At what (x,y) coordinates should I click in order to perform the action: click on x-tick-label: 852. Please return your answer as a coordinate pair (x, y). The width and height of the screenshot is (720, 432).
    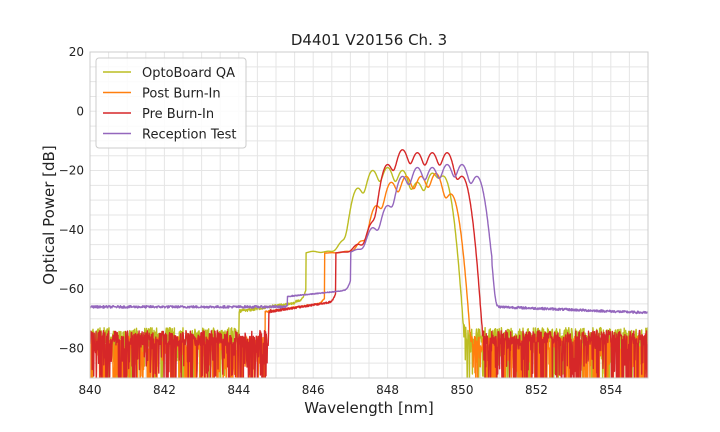
    Looking at the image, I should click on (536, 390).